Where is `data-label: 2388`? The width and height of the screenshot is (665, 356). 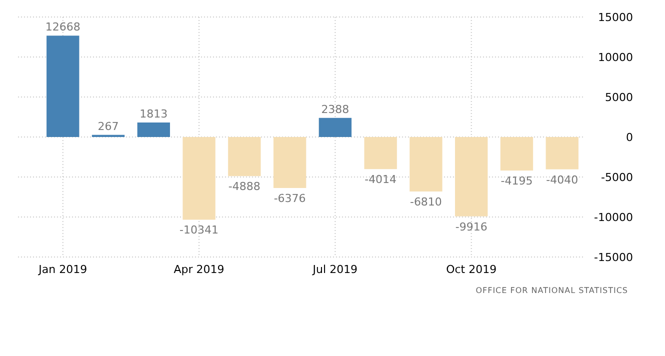 data-label: 2388 is located at coordinates (335, 109).